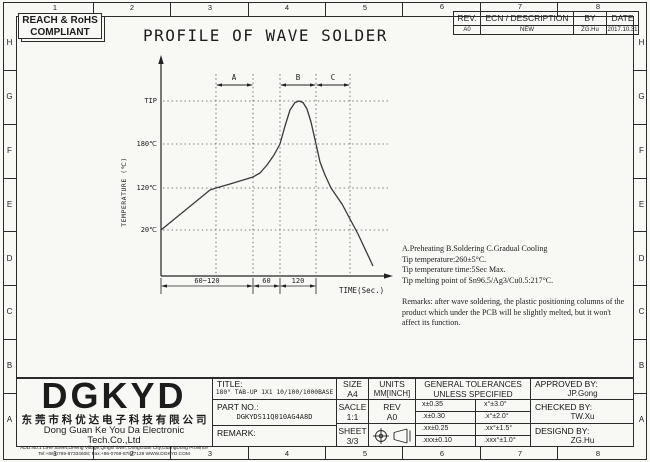 Image resolution: width=650 pixels, height=462 pixels. I want to click on grid-vertical, so click(283, 175).